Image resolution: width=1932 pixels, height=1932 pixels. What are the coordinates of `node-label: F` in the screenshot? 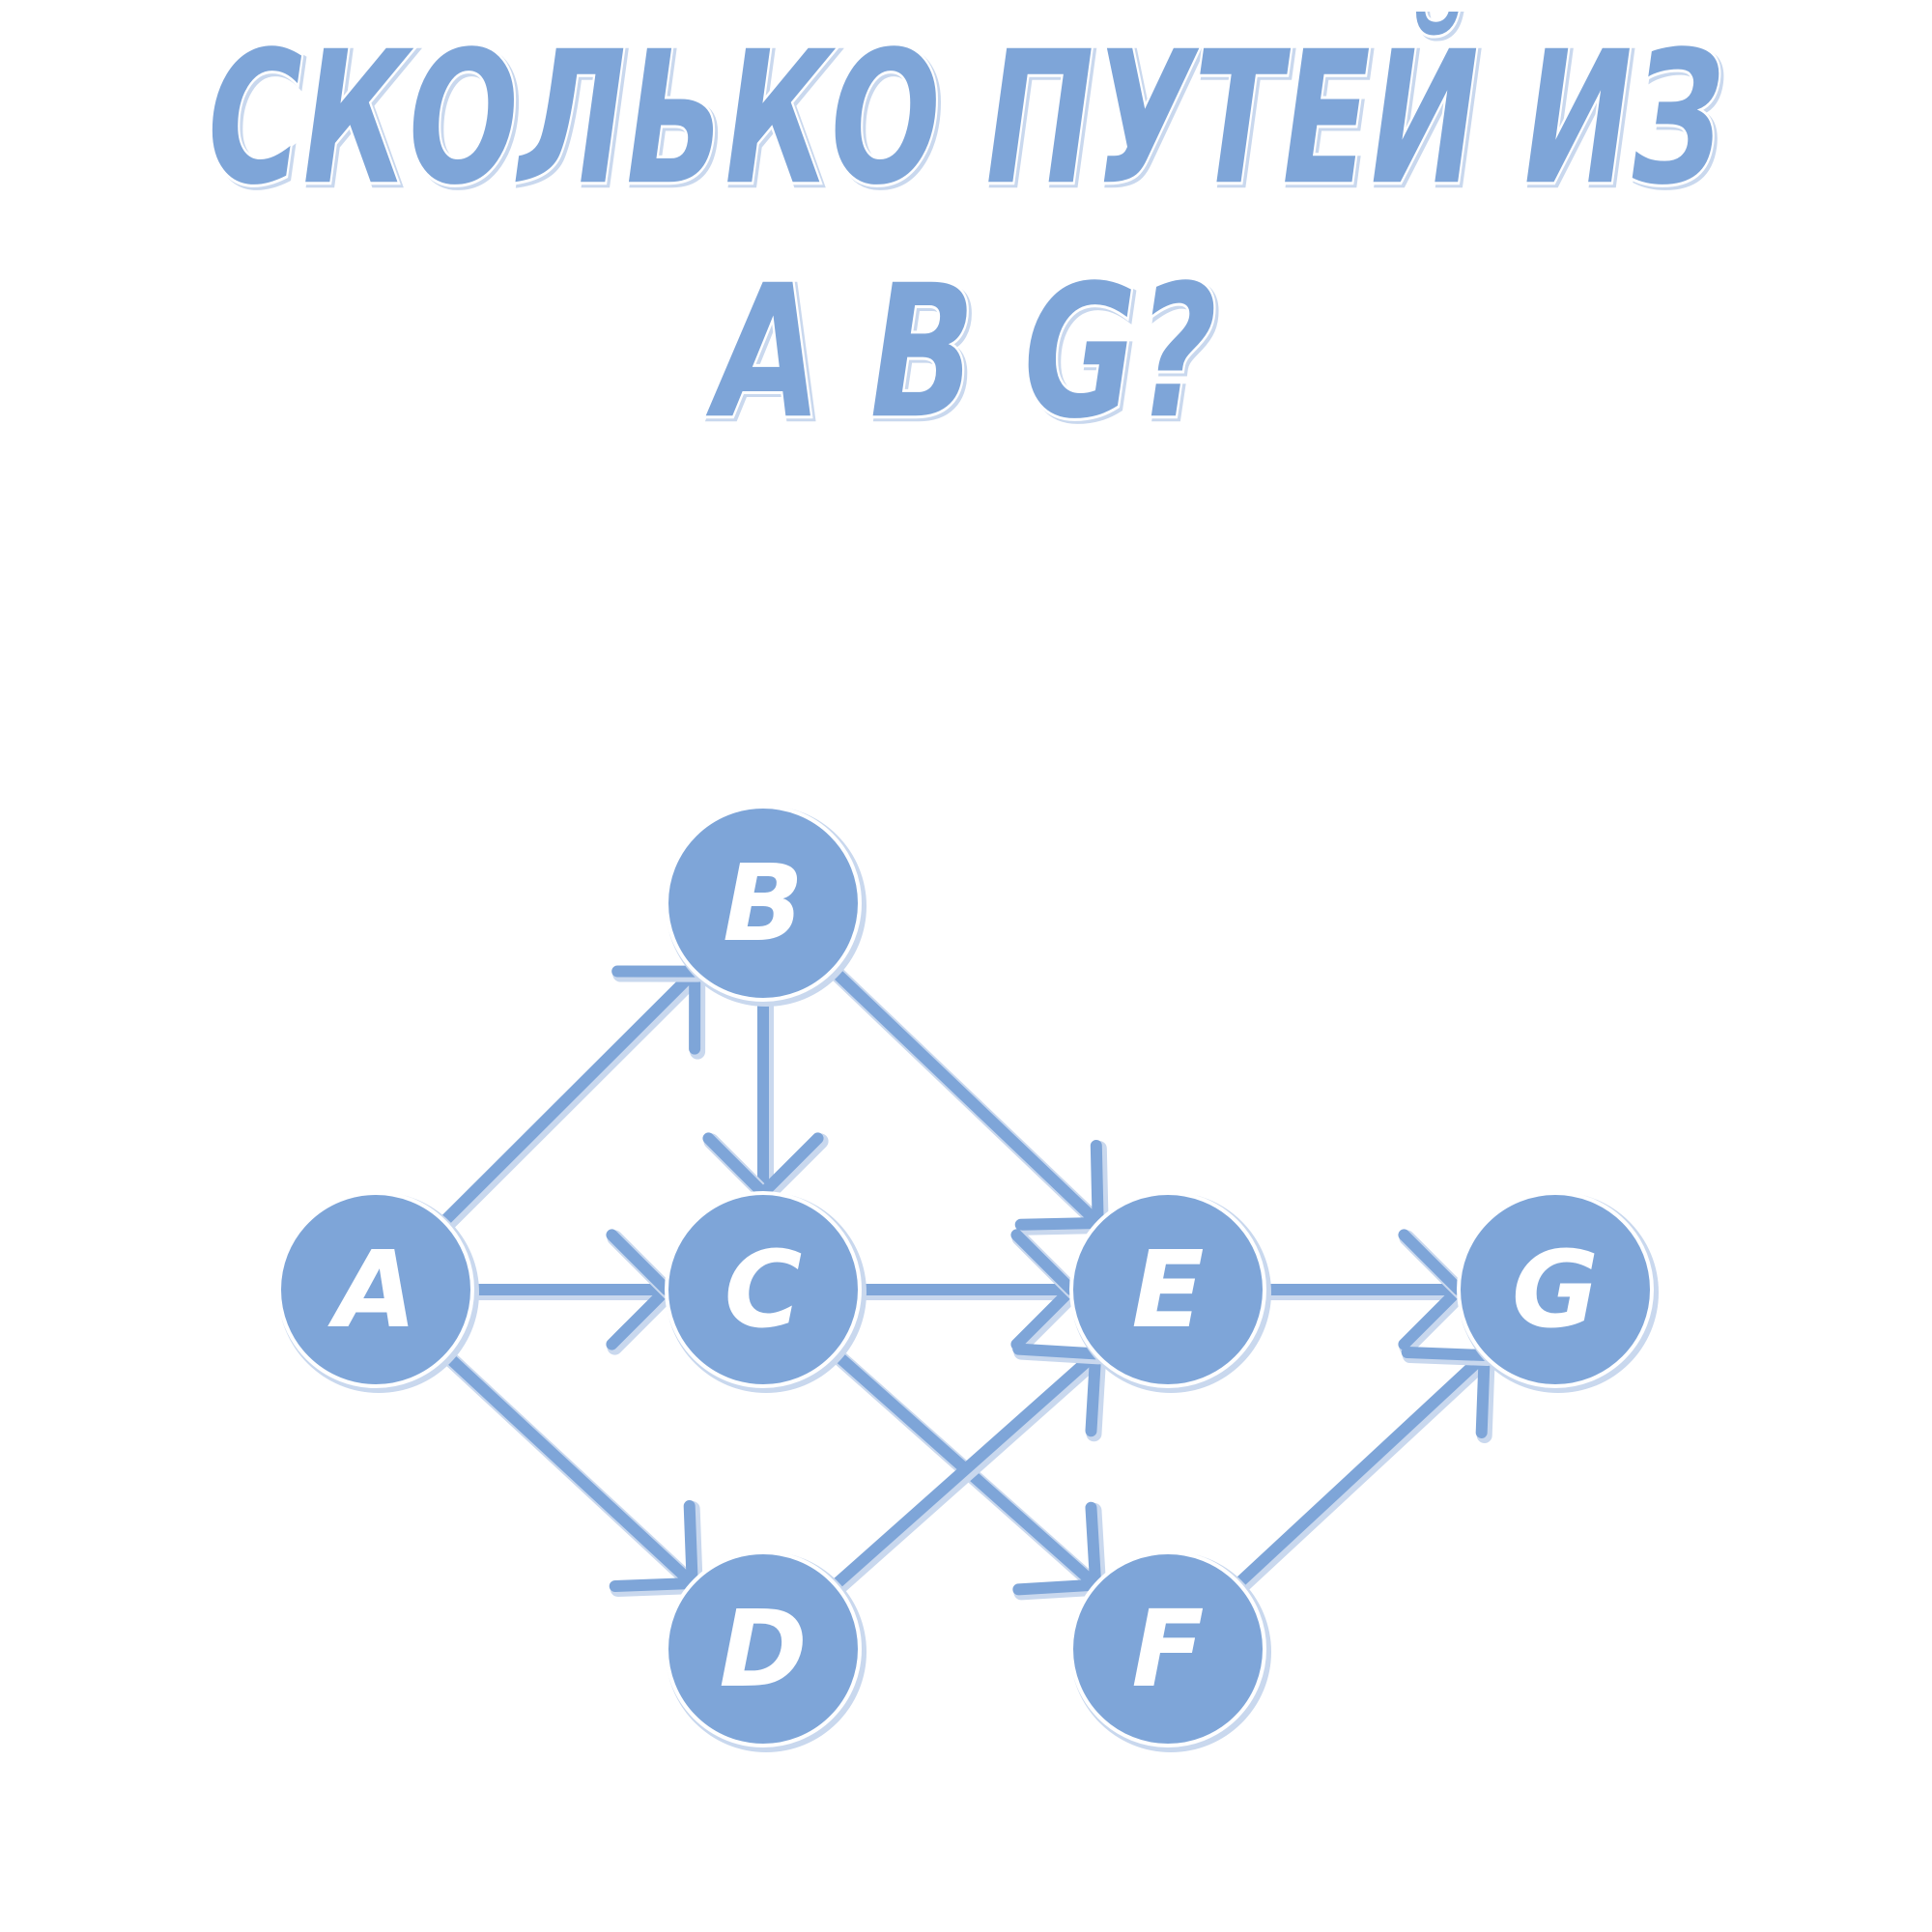 It's located at (1167, 1649).